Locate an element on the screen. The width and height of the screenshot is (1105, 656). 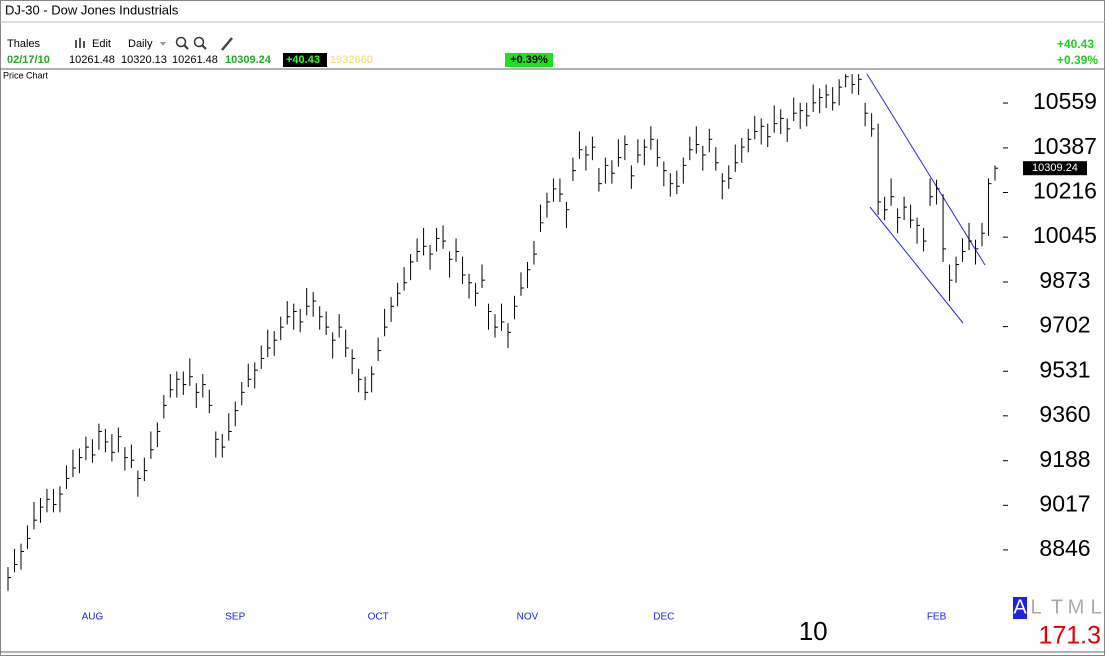
interval-menu: Daily is located at coordinates (140, 44).